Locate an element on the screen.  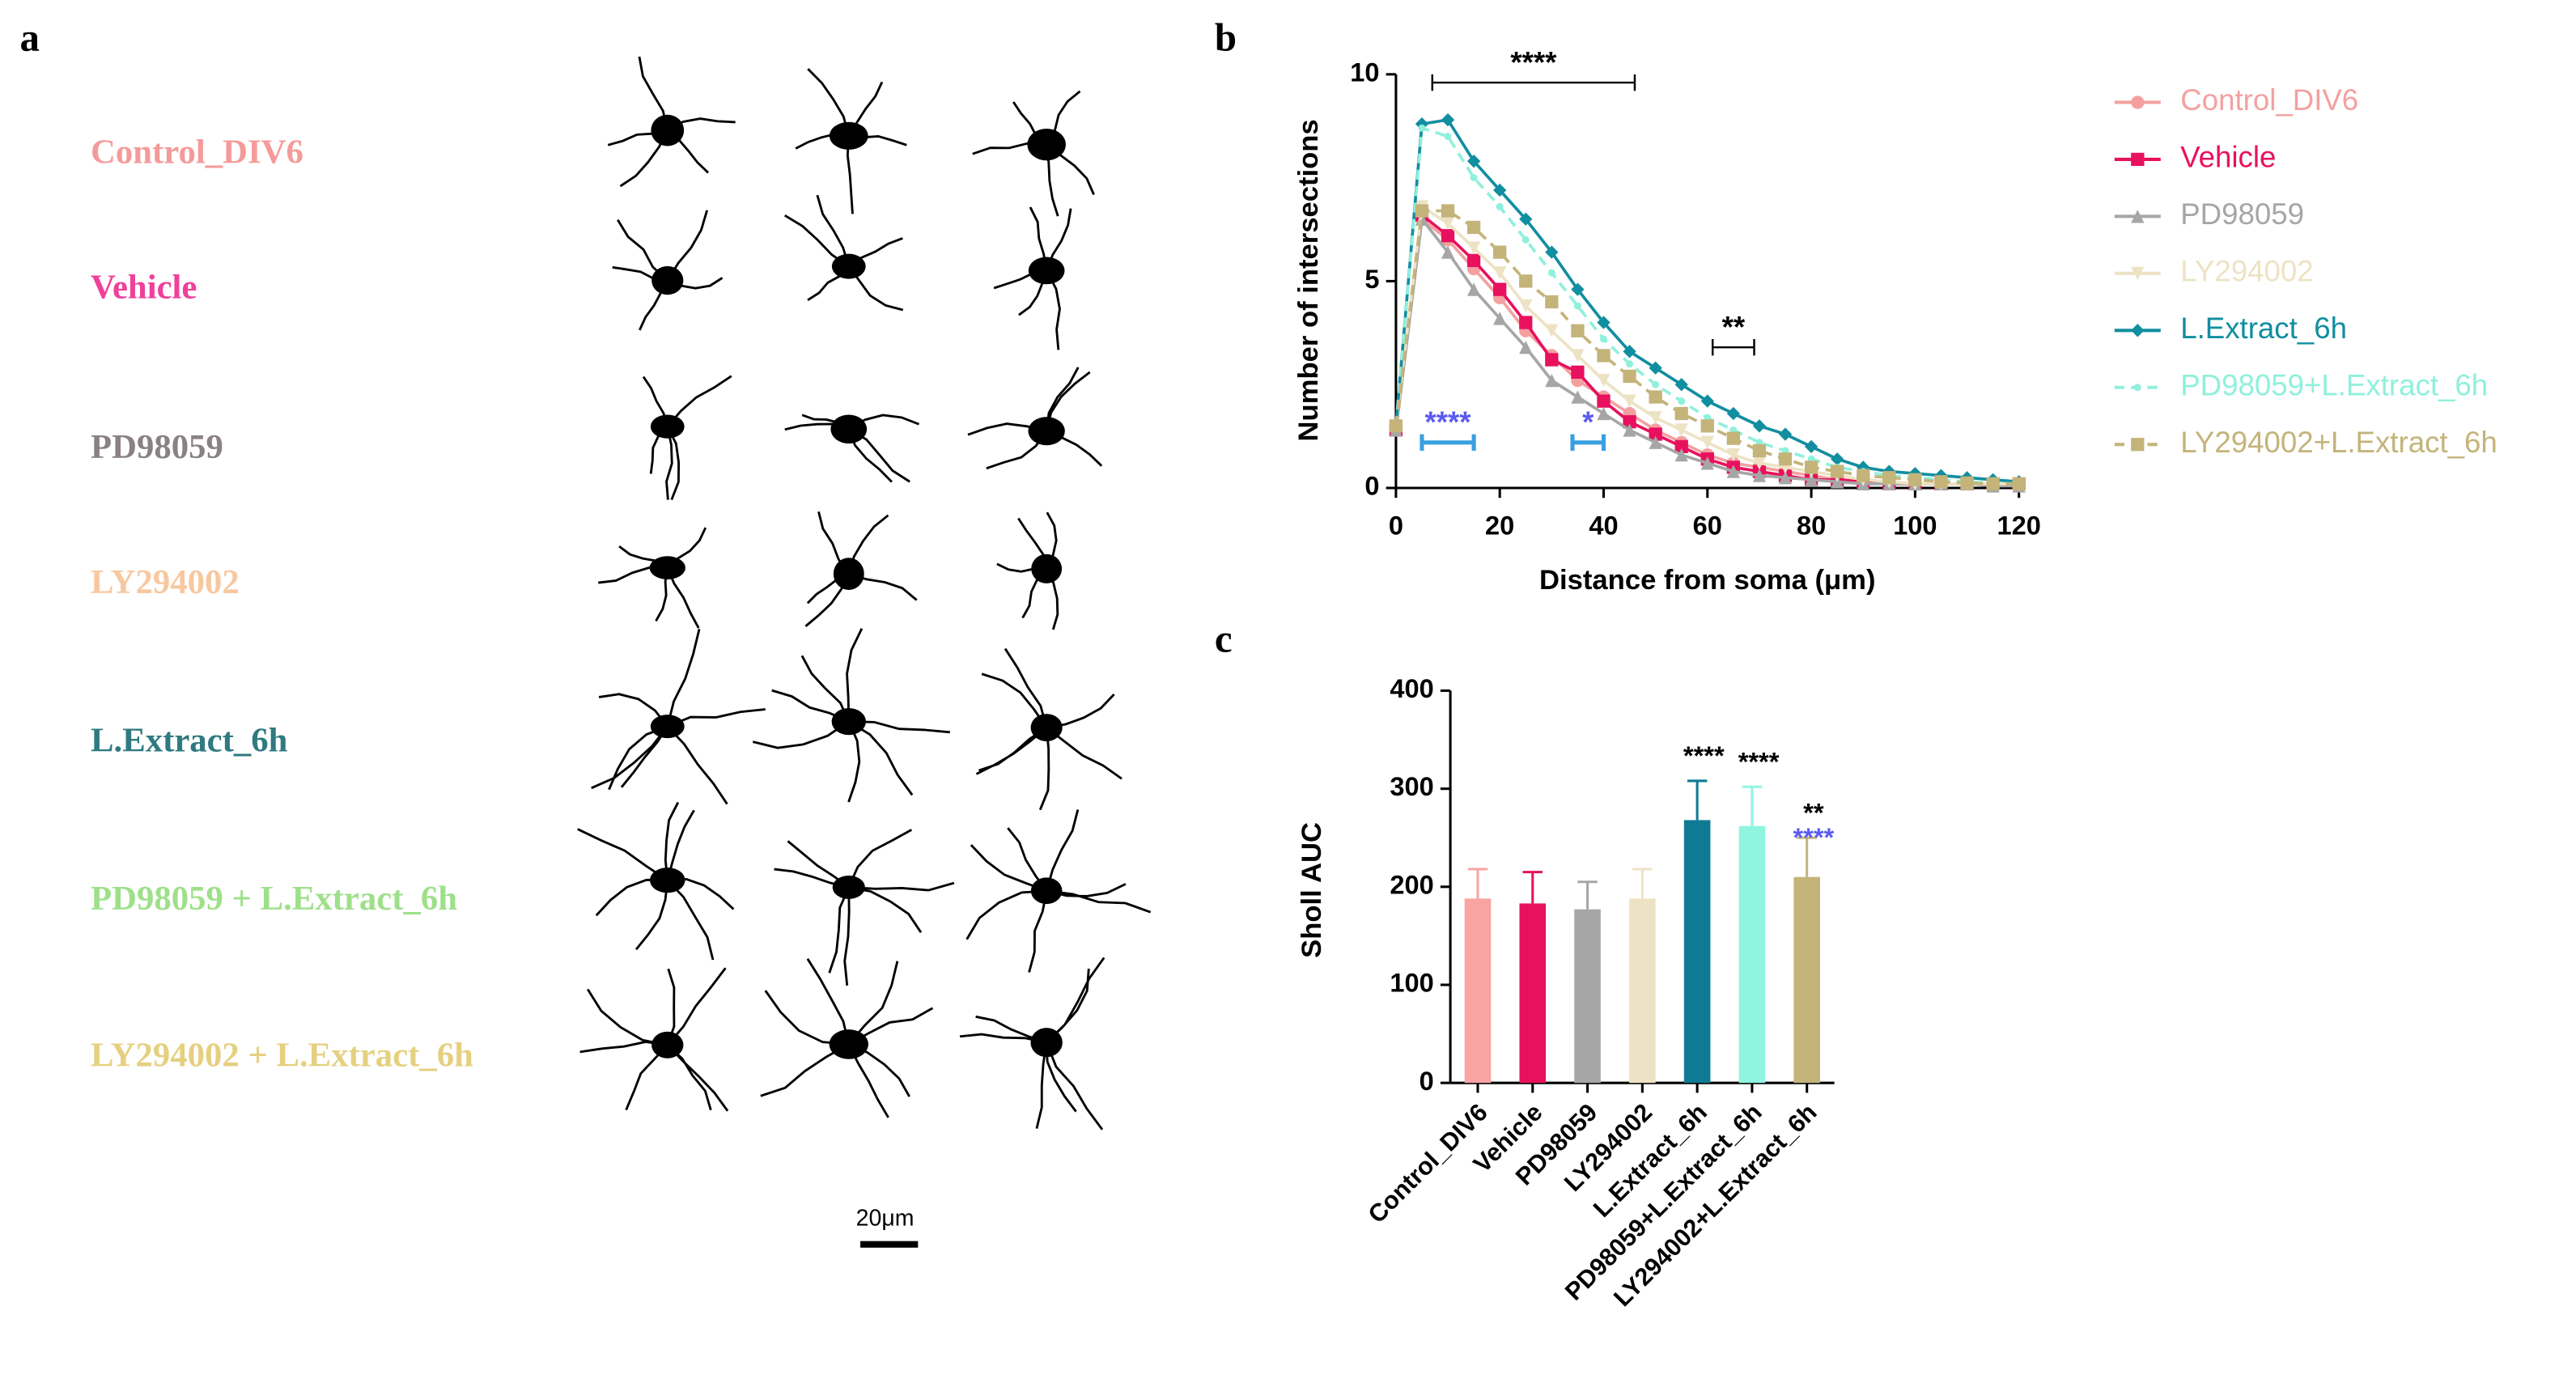
legend-label: PD98059 is located at coordinates (2242, 214).